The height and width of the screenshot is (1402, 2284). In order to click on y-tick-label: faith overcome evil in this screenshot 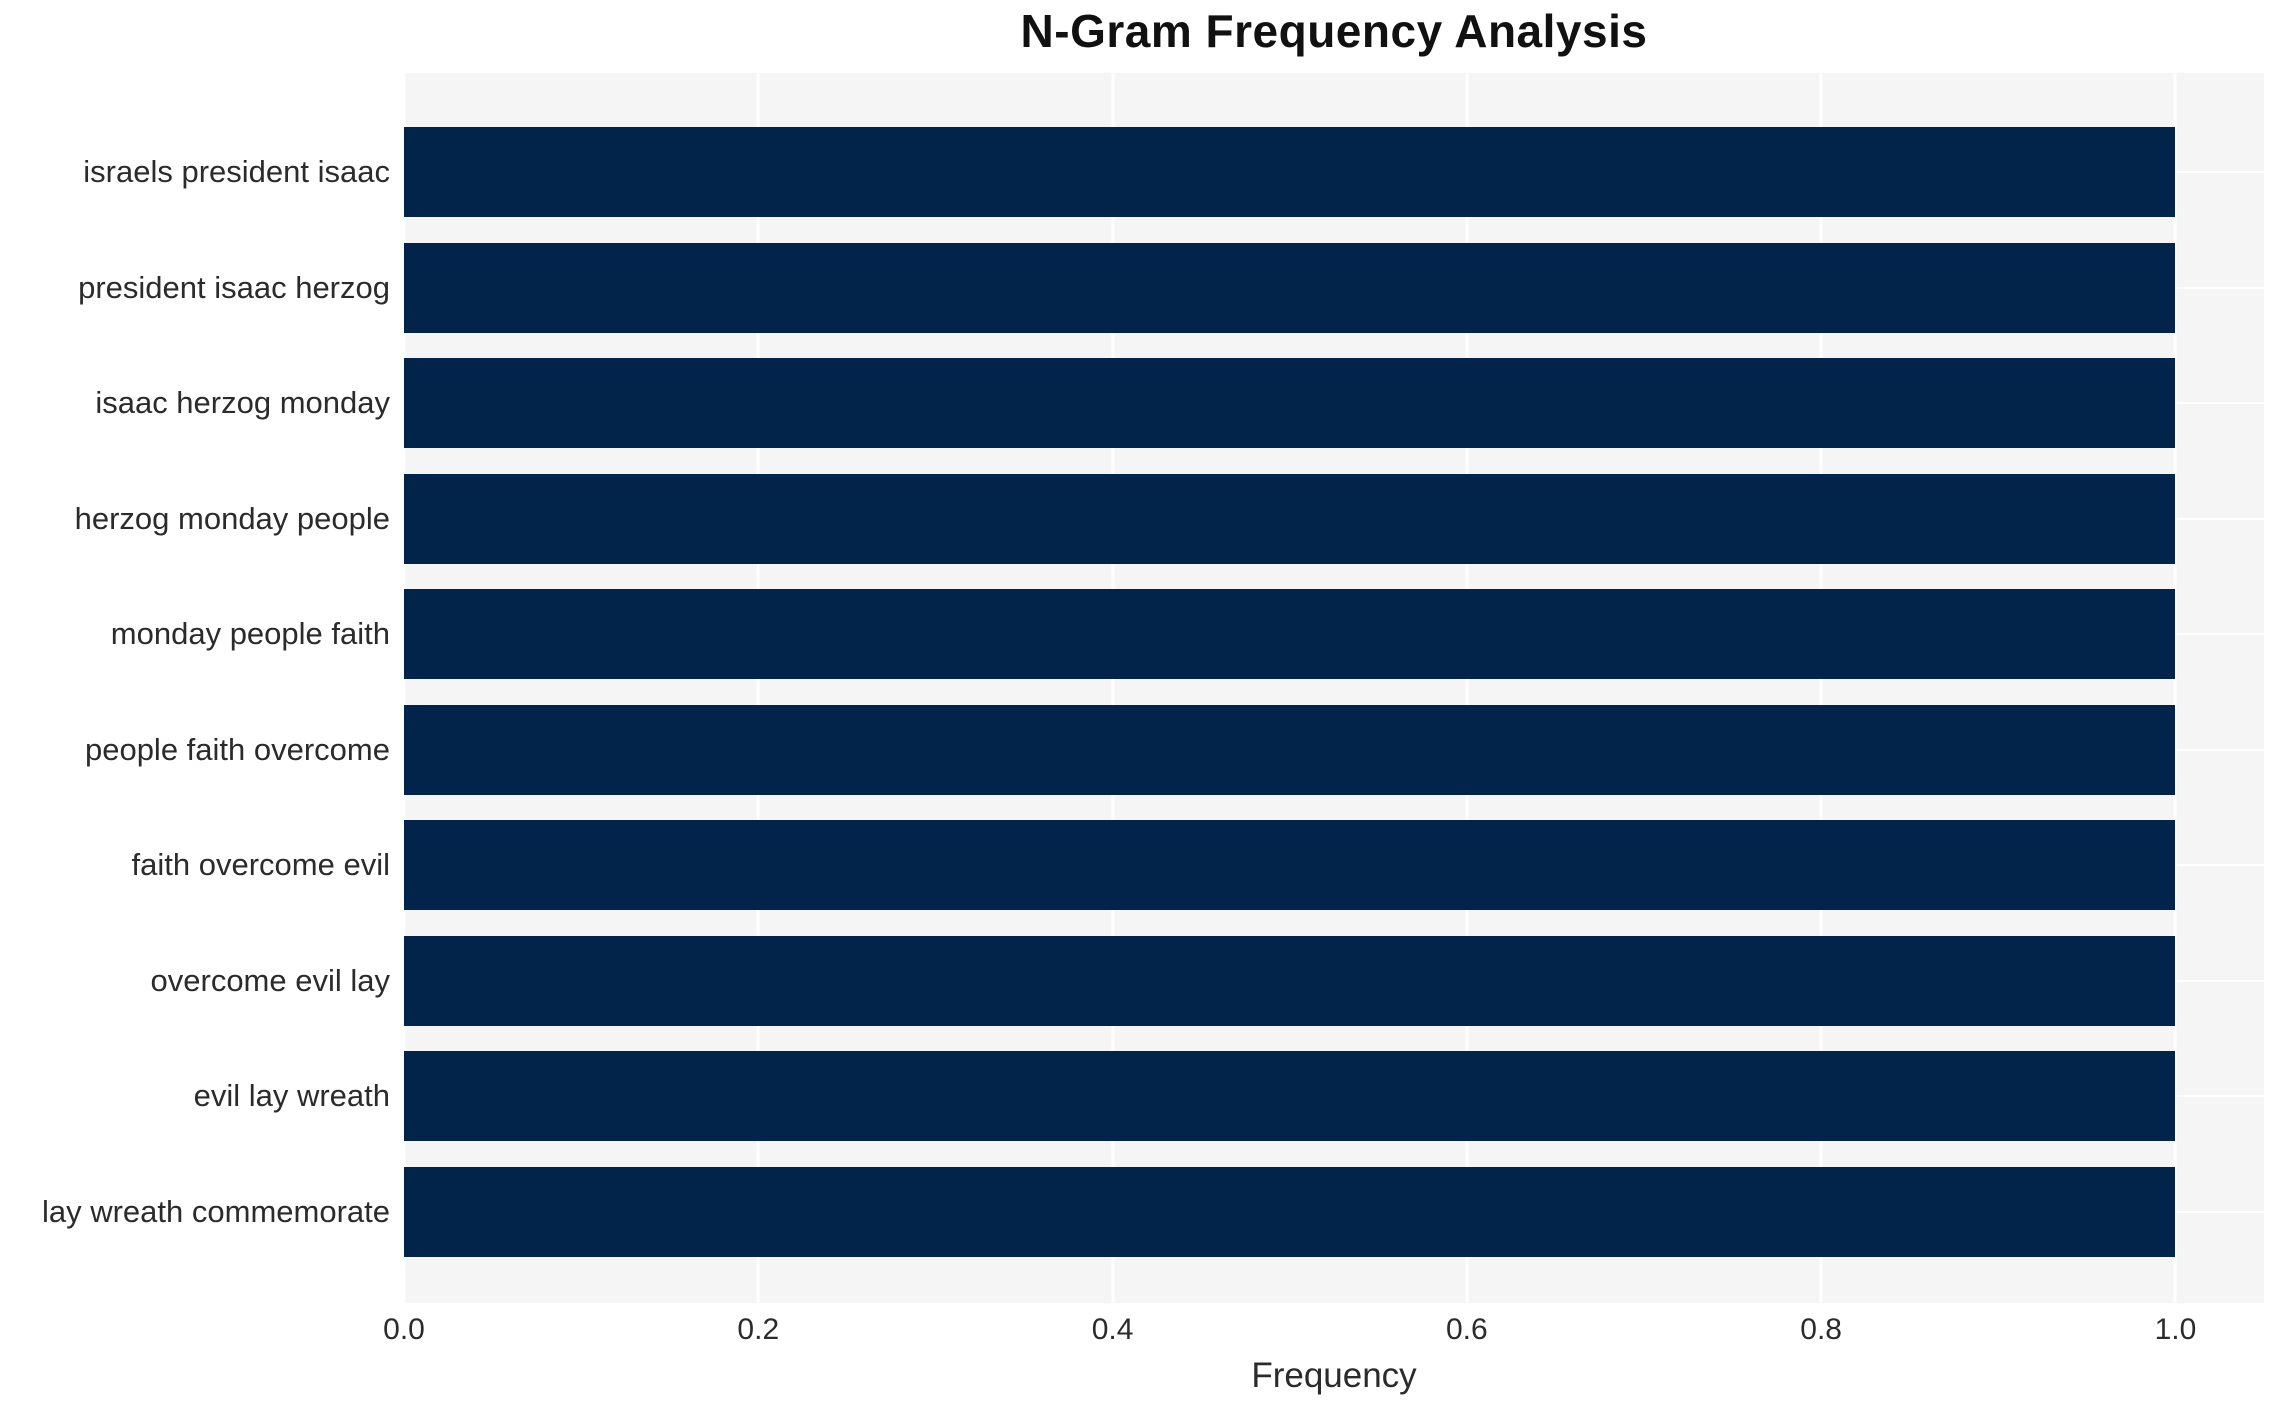, I will do `click(260, 865)`.